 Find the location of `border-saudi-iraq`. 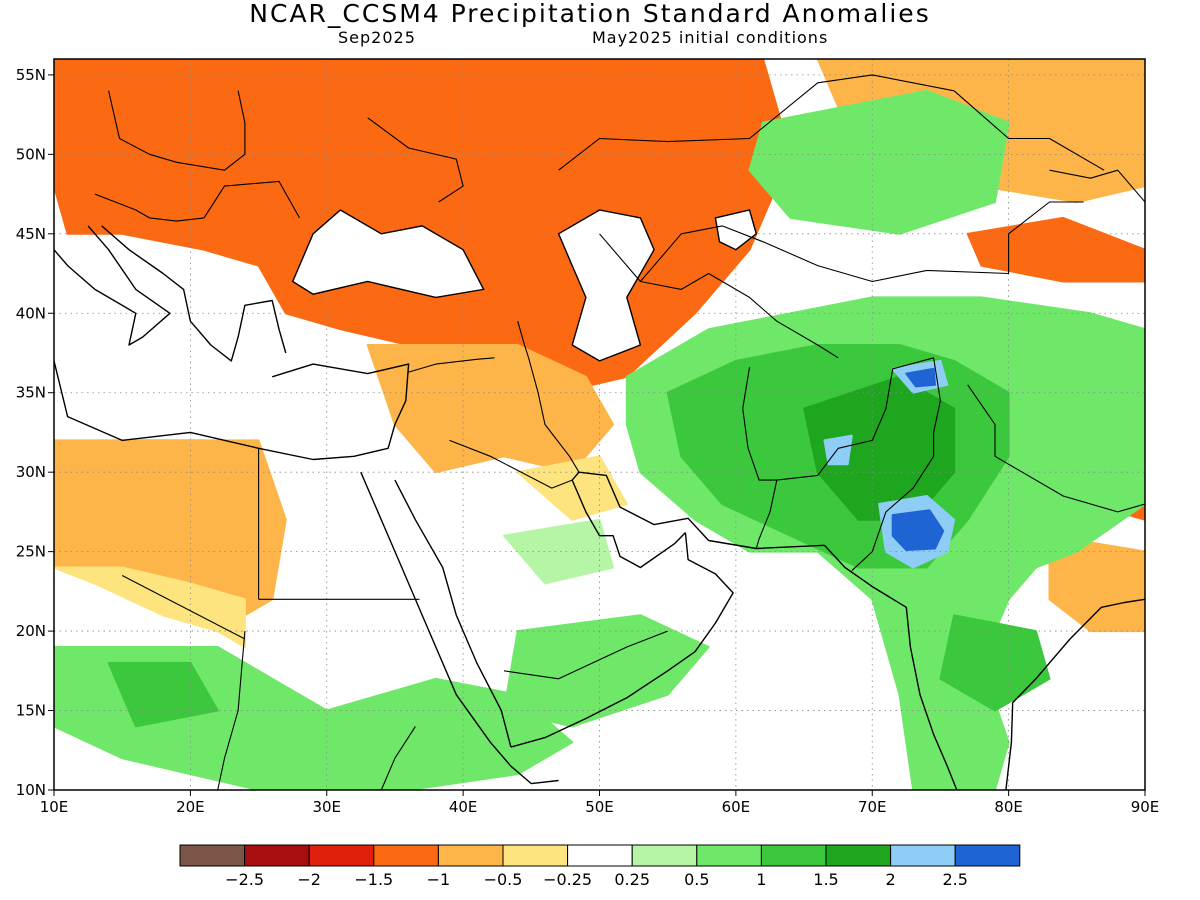

border-saudi-iraq is located at coordinates (511, 464).